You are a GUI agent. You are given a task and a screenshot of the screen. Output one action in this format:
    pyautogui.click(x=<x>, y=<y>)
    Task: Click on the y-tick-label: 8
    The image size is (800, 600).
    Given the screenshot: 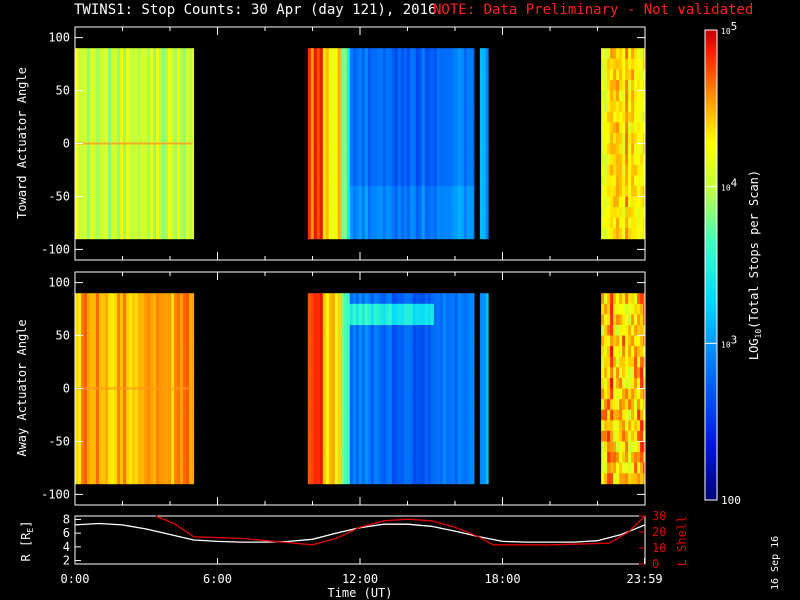 What is the action you would take?
    pyautogui.click(x=66, y=519)
    